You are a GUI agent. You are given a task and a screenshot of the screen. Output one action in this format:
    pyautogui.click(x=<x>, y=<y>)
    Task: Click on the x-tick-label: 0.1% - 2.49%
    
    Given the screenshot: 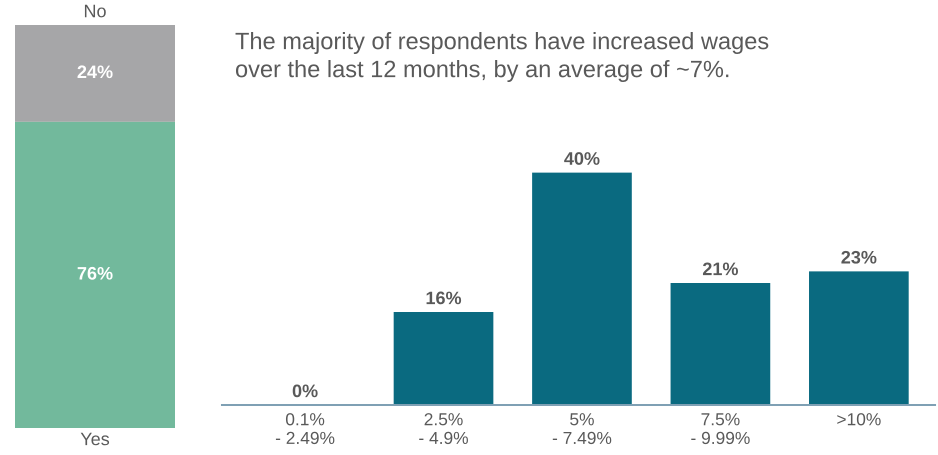 What is the action you would take?
    pyautogui.click(x=305, y=428)
    